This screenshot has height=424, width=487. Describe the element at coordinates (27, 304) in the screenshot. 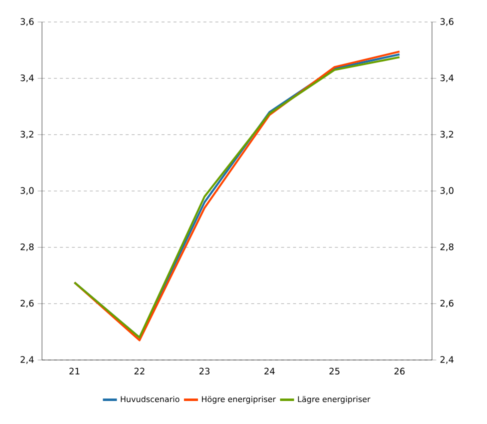

I see `y-tick-label: 2,6` at that location.